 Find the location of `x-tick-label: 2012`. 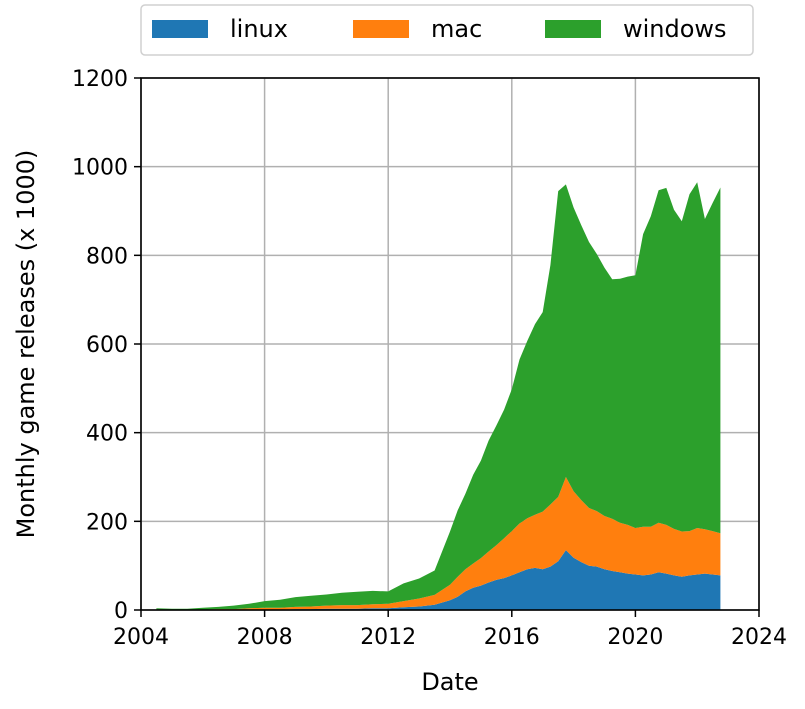

x-tick-label: 2012 is located at coordinates (388, 637).